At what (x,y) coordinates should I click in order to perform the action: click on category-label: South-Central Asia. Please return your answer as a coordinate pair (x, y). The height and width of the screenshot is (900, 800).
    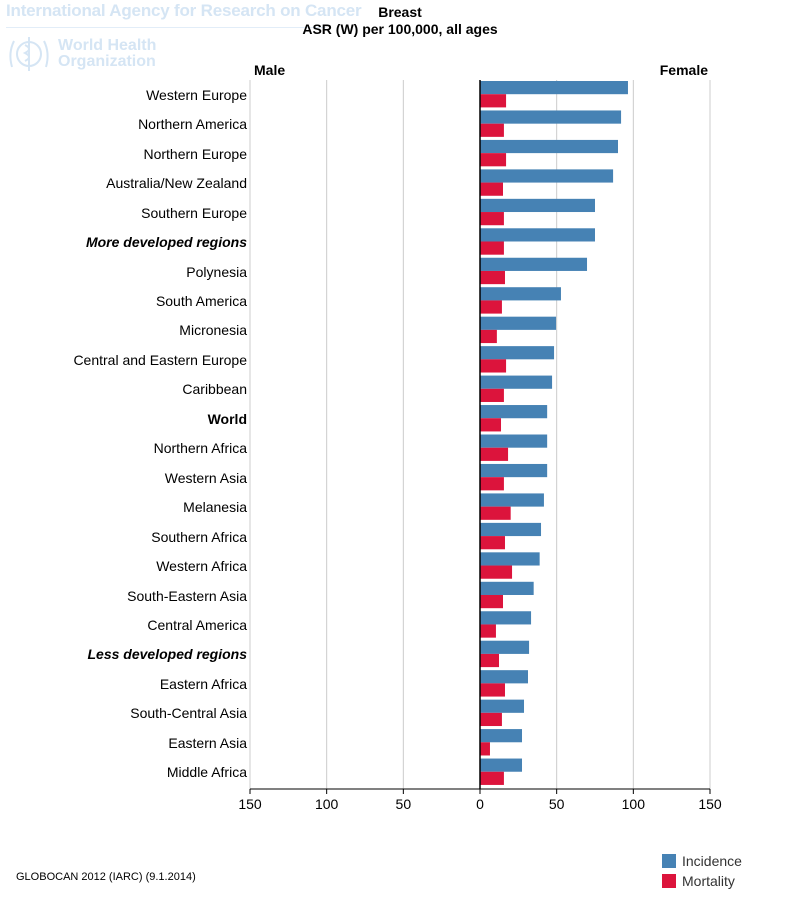
    Looking at the image, I should click on (188, 713).